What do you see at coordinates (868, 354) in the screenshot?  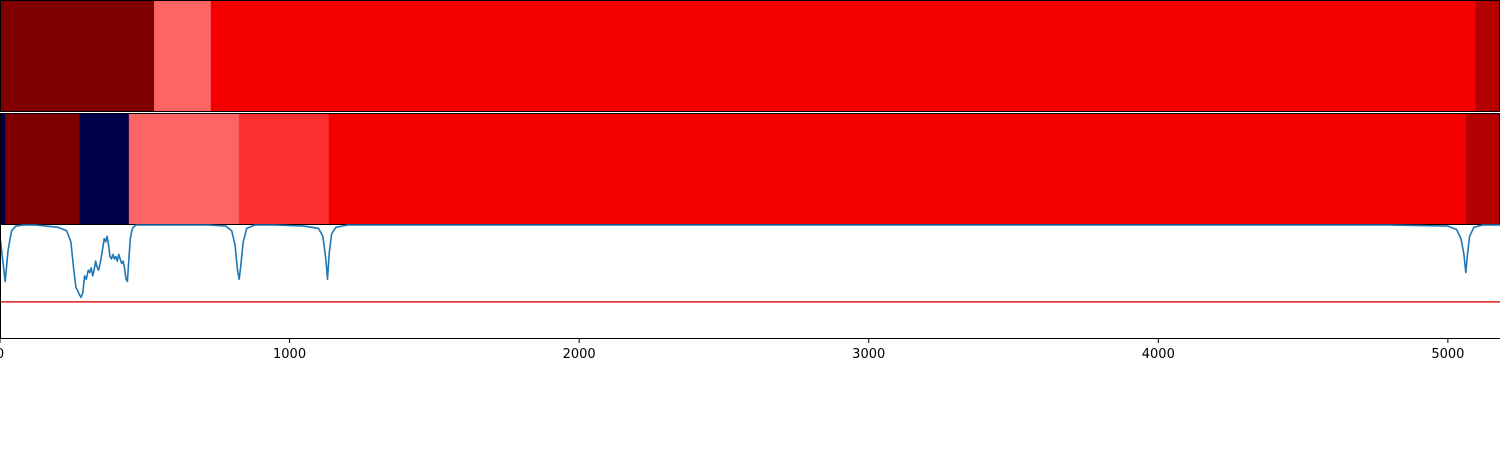 I see `x-tick-label-3: 3000` at bounding box center [868, 354].